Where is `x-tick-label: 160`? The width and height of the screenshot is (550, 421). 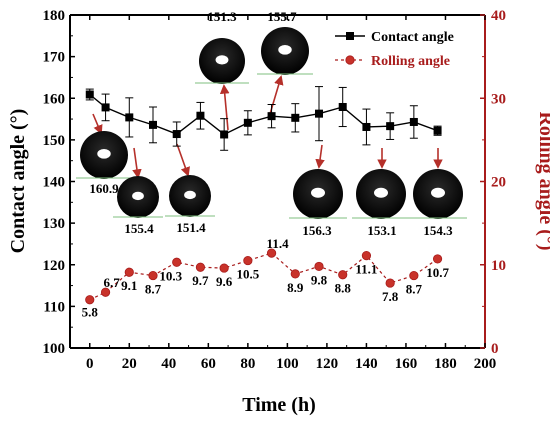
x-tick-label: 160 is located at coordinates (406, 364).